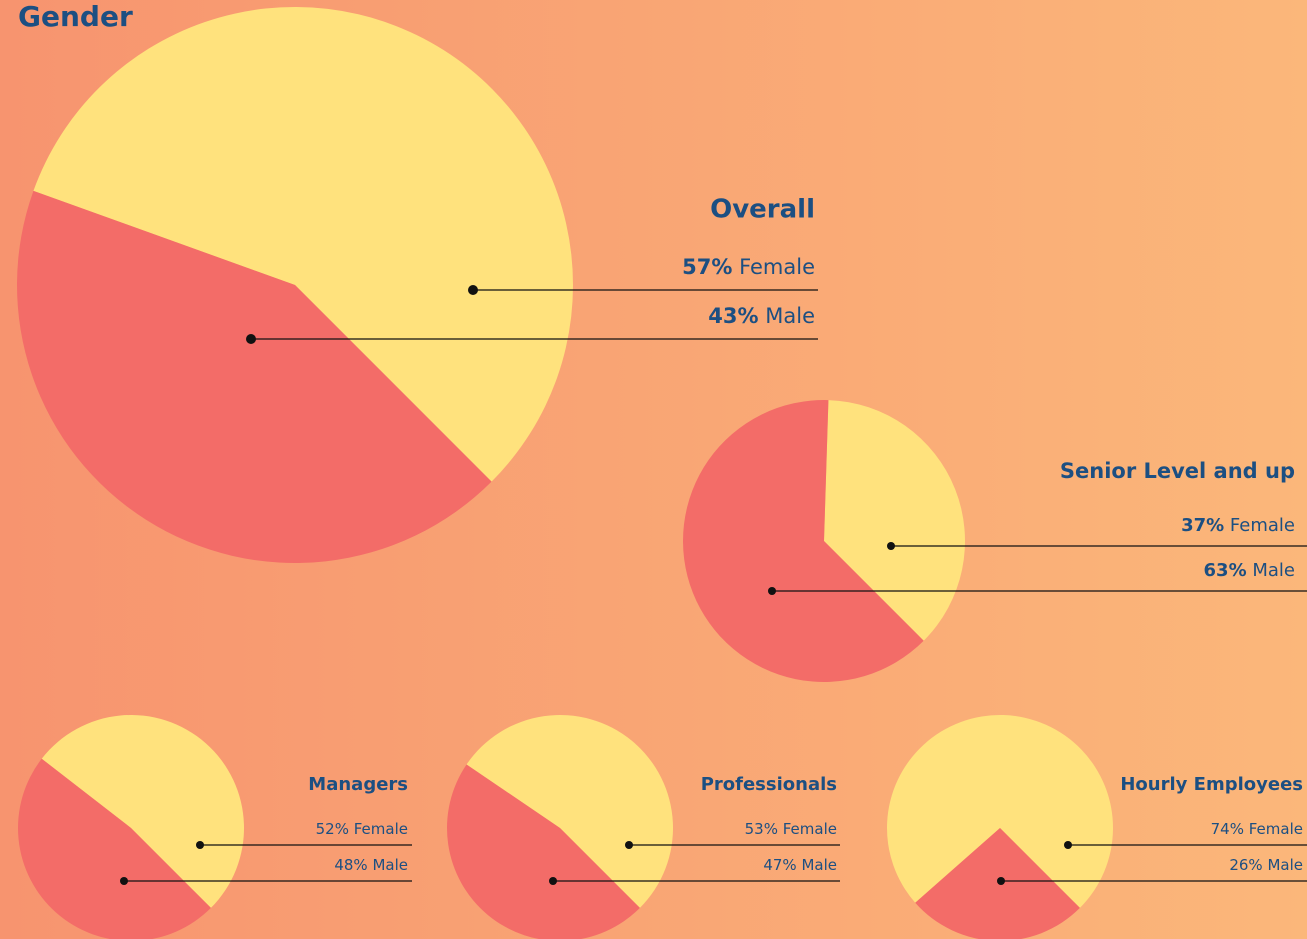 The width and height of the screenshot is (1307, 939). I want to click on slice-label: 37% Female, so click(1238, 525).